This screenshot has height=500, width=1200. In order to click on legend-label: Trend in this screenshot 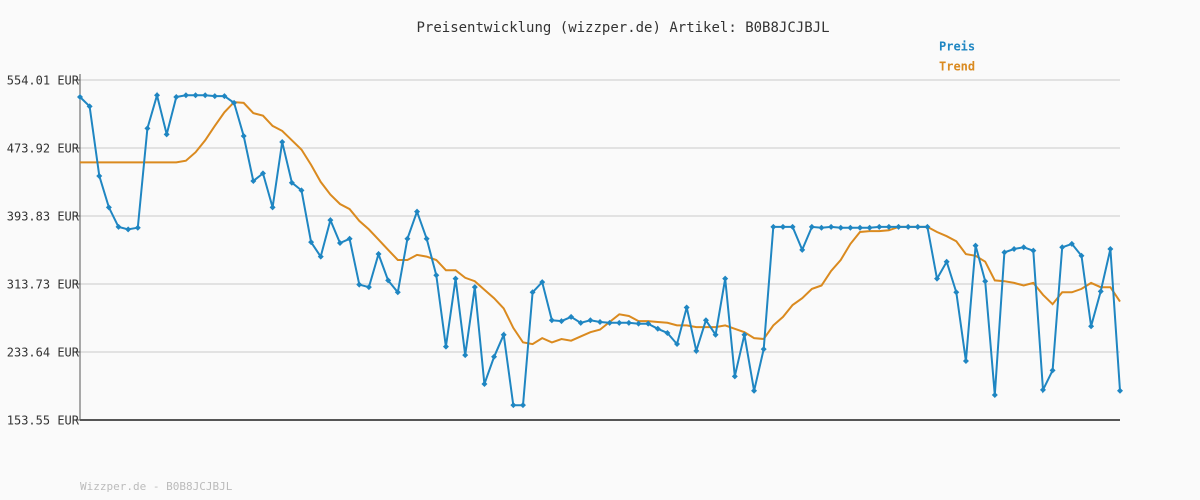, I will do `click(957, 67)`.